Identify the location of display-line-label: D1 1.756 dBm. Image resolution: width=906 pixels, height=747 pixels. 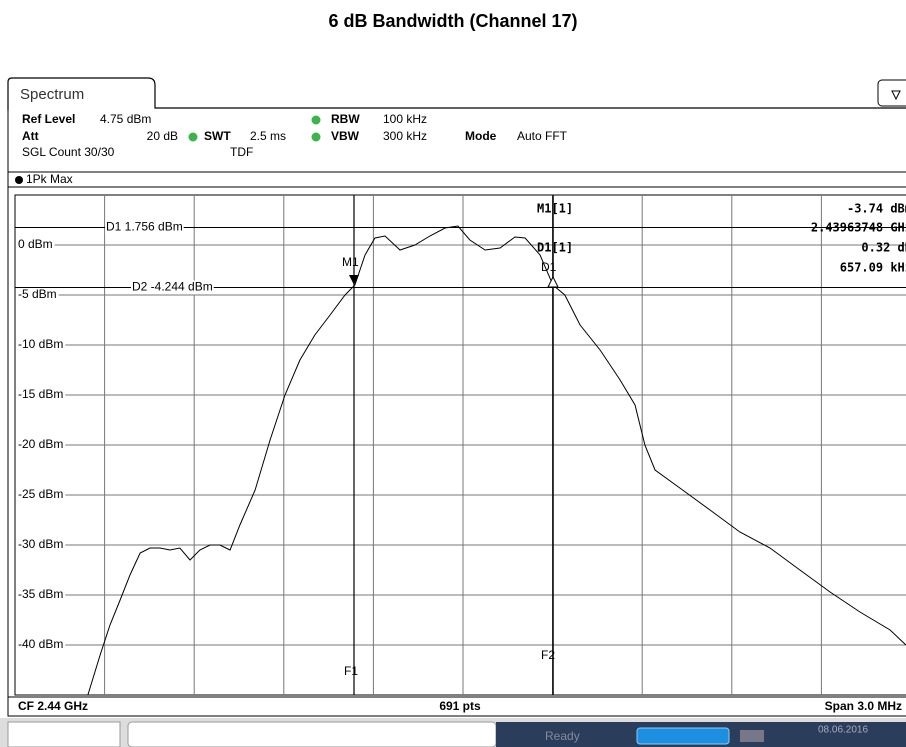
(144, 227).